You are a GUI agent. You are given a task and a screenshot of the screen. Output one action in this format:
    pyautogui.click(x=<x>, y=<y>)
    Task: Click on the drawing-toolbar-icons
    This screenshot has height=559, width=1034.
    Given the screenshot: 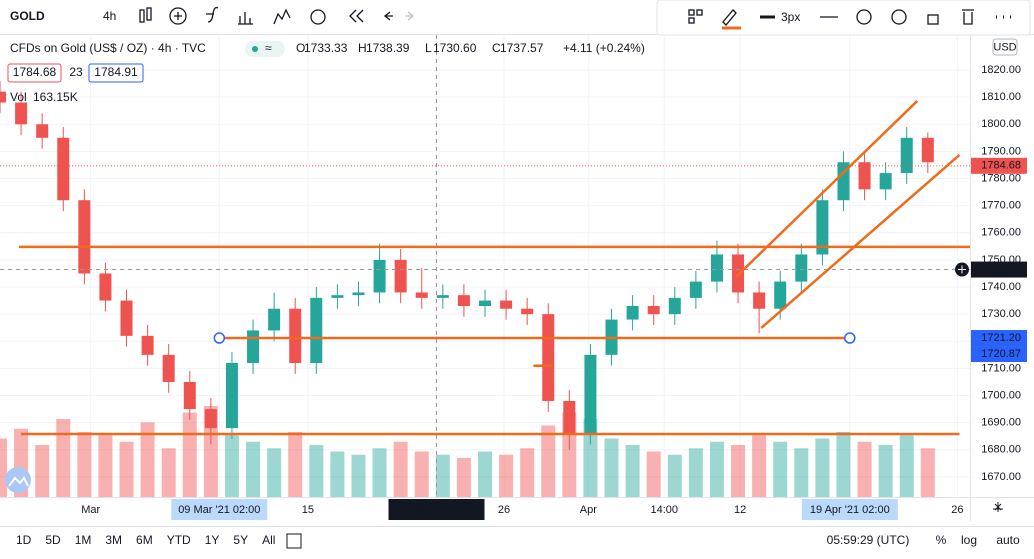 What is the action you would take?
    pyautogui.click(x=849, y=19)
    